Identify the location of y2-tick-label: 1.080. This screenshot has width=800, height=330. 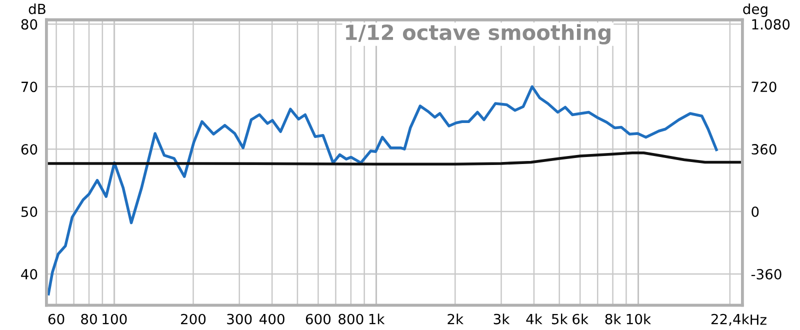
(771, 24).